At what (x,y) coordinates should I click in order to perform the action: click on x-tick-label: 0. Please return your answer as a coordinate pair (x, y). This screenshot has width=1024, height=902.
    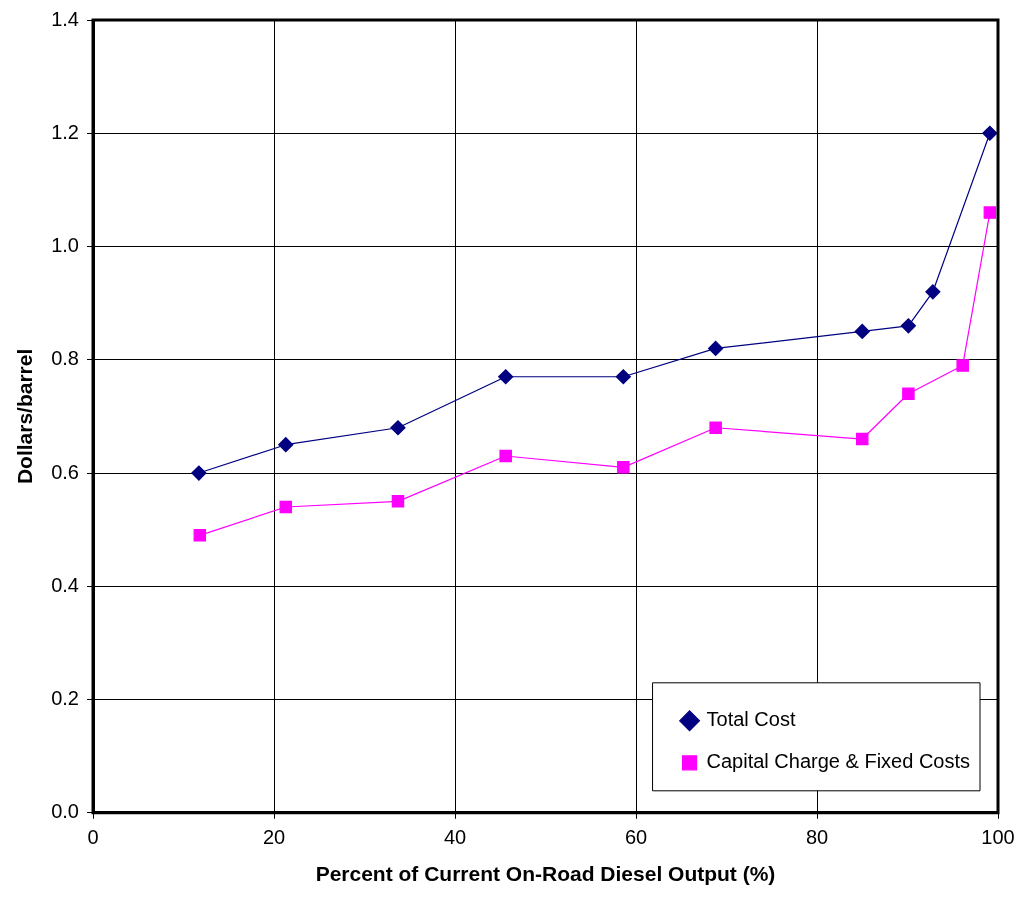
    Looking at the image, I should click on (93, 837).